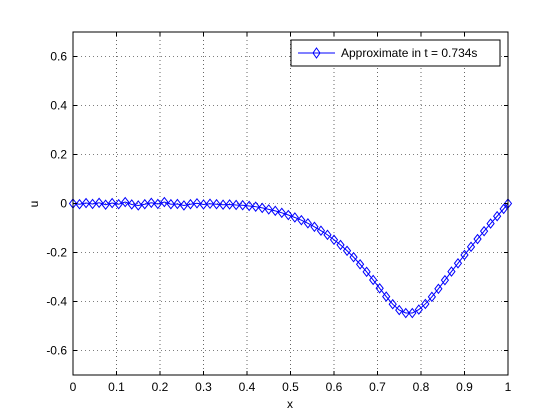 The height and width of the screenshot is (420, 560). I want to click on y-tick-labels: -0.6 -0.4 -0.2 0 0.2 0.4 0.6, so click(56, 204).